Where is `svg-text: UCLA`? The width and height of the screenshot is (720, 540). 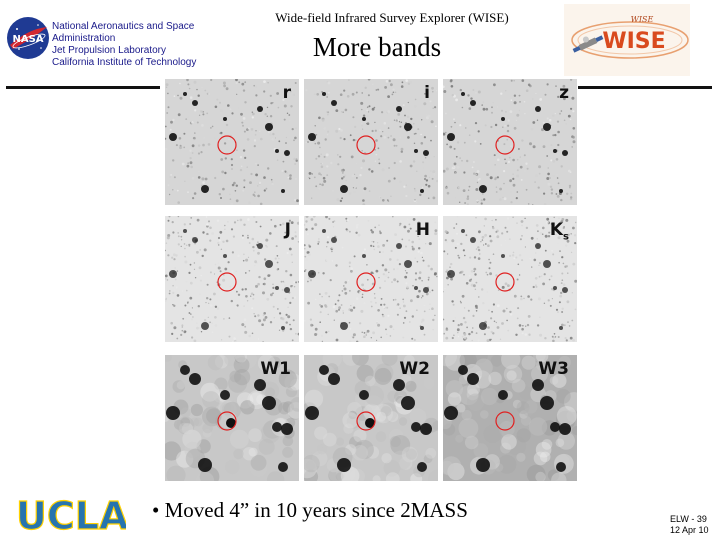 svg-text: UCLA is located at coordinates (71, 514).